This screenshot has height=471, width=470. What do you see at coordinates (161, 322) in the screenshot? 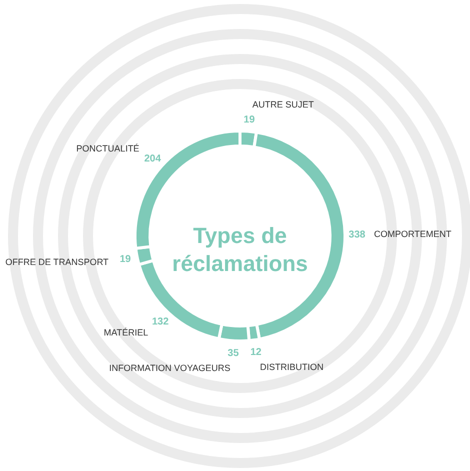
I see `data-label: 132` at bounding box center [161, 322].